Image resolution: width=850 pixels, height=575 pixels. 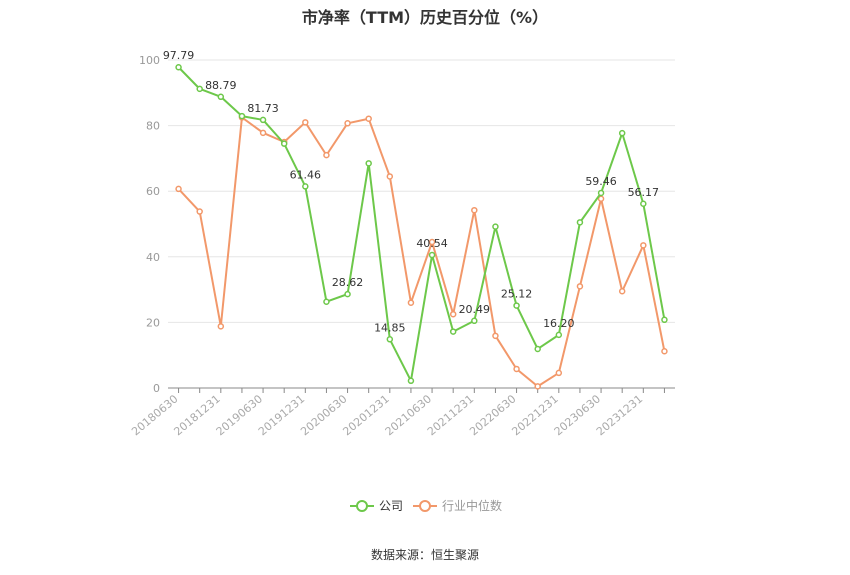 What do you see at coordinates (517, 294) in the screenshot?
I see `data-label: 25.12` at bounding box center [517, 294].